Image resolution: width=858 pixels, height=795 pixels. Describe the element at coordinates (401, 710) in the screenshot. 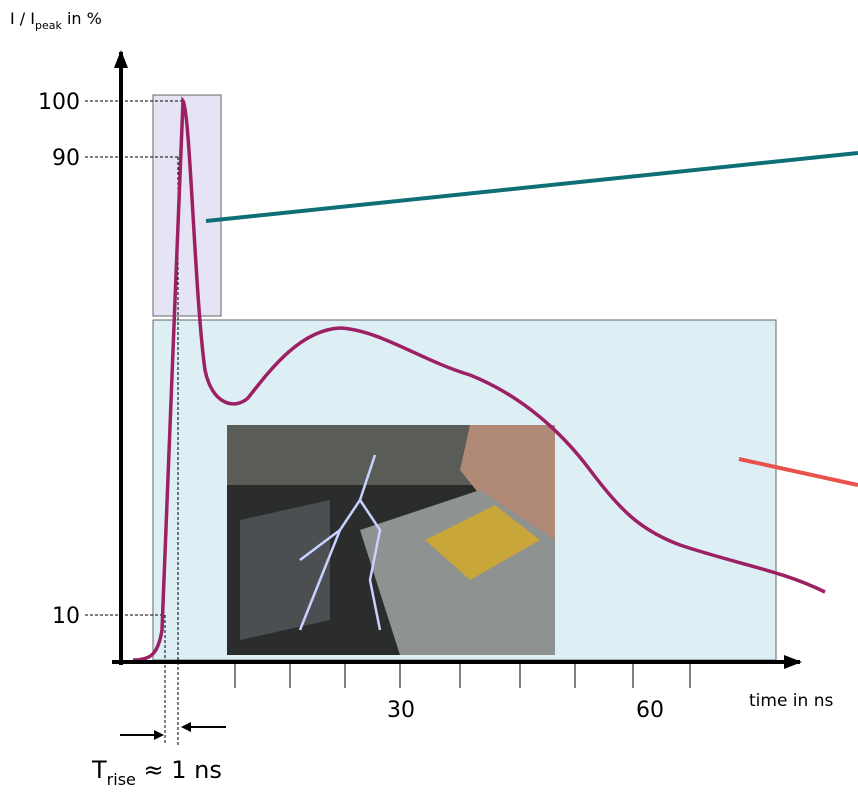

I see `x-tick-label: 30` at that location.